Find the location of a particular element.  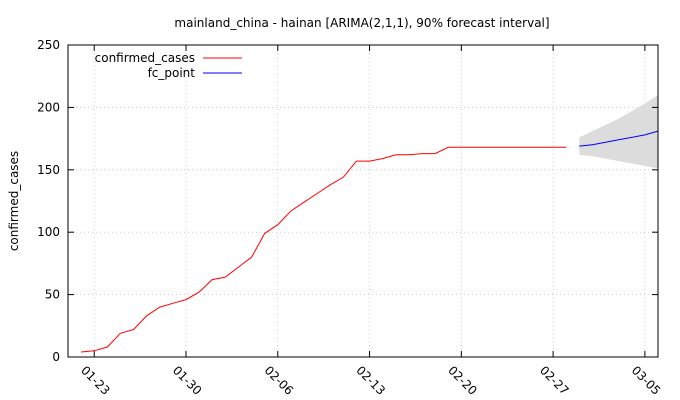

x-tick-label: 02-20 is located at coordinates (462, 380).